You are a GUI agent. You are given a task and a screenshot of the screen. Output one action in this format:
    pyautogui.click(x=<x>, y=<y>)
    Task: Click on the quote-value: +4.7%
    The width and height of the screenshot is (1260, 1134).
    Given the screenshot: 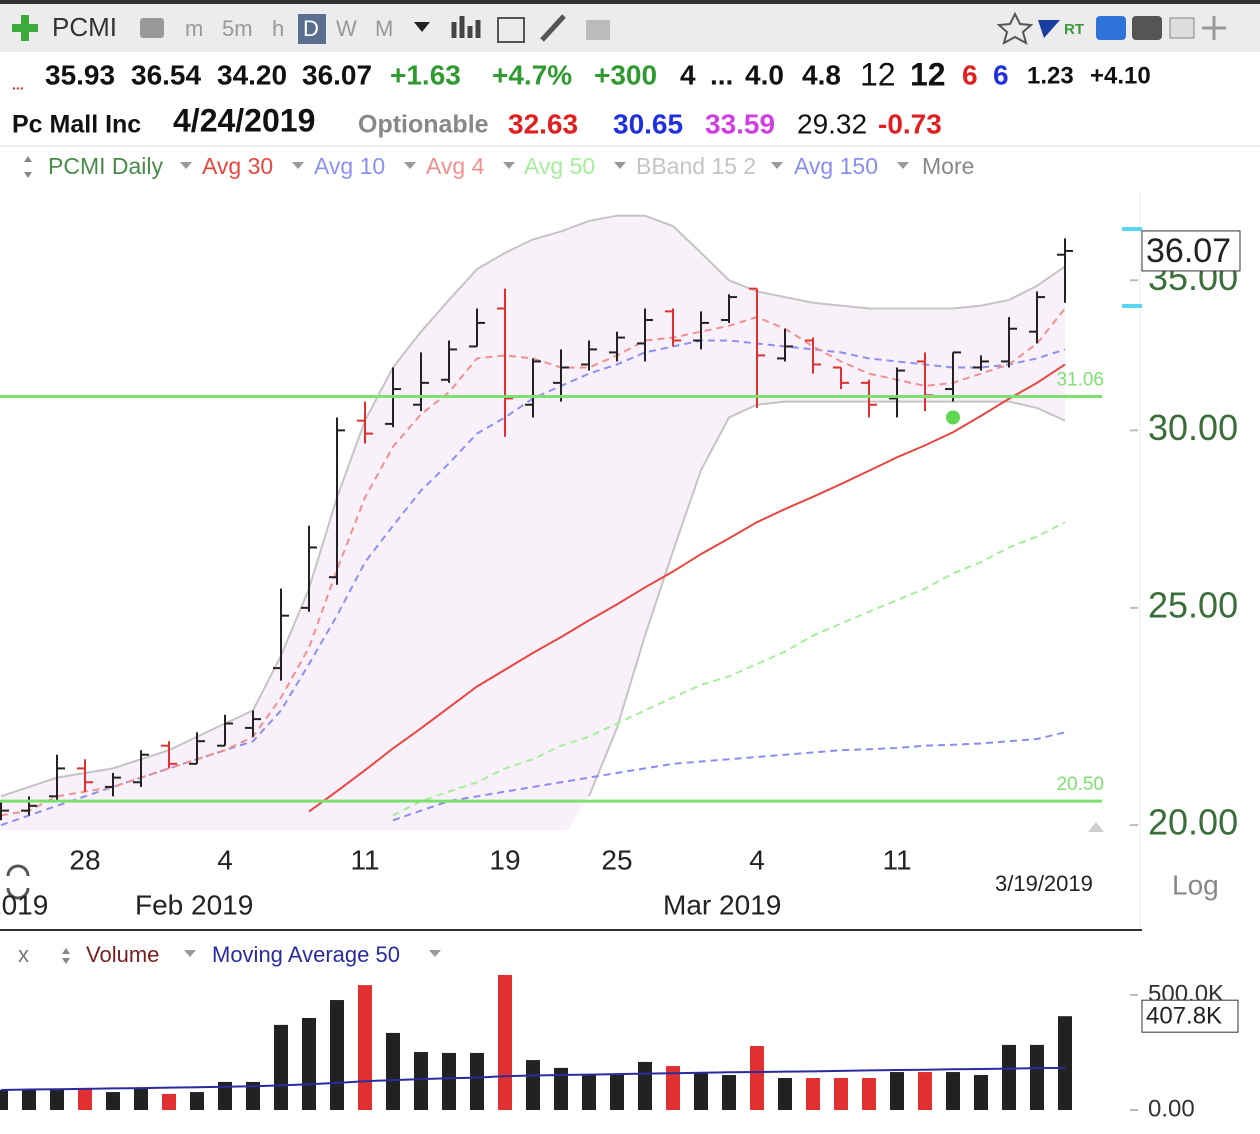 What is the action you would take?
    pyautogui.click(x=532, y=74)
    